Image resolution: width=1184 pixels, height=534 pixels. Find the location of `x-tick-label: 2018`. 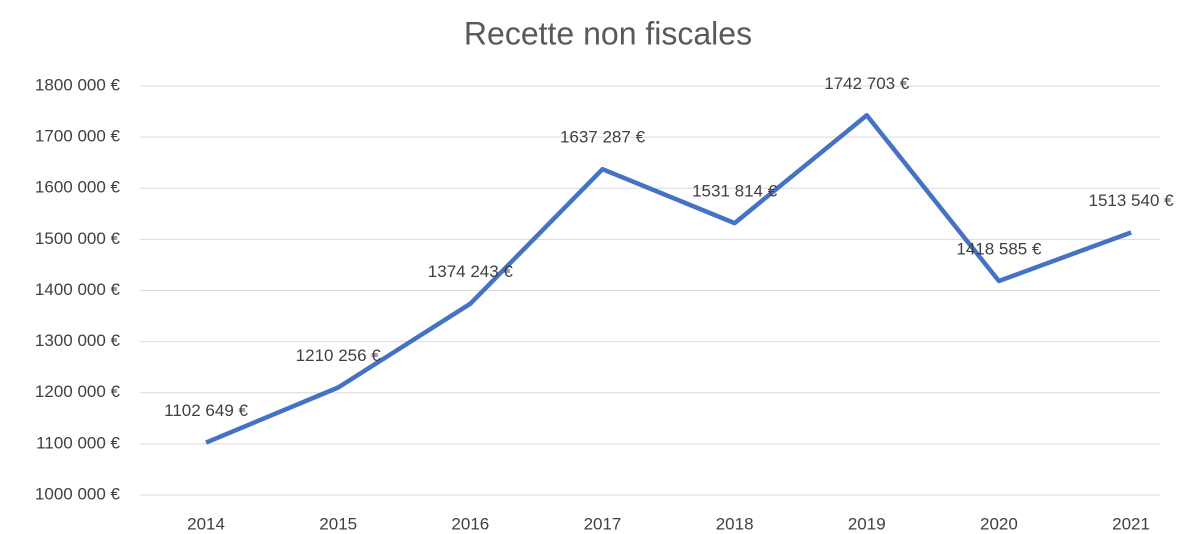

x-tick-label: 2018 is located at coordinates (735, 523).